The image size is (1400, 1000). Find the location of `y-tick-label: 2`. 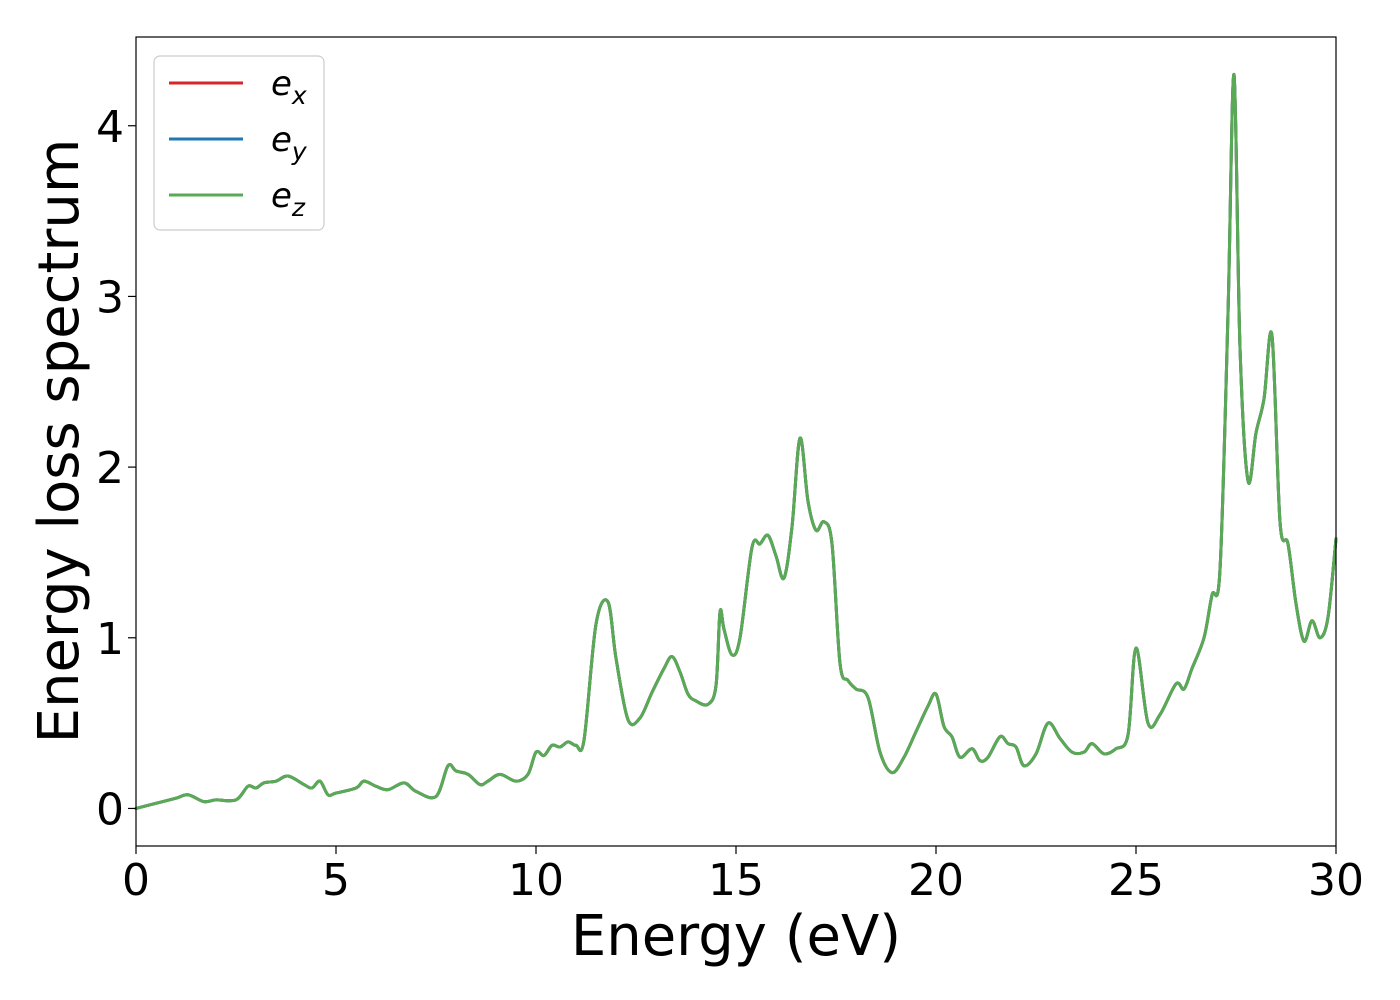

y-tick-label: 2 is located at coordinates (110, 468).